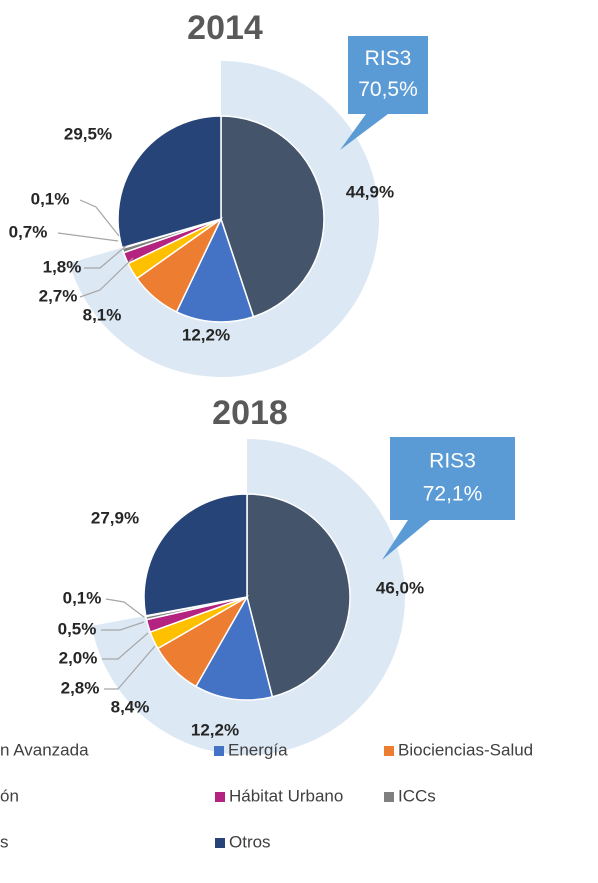 The width and height of the screenshot is (598, 883). Describe the element at coordinates (4, 841) in the screenshot. I see `legend-label: s` at that location.